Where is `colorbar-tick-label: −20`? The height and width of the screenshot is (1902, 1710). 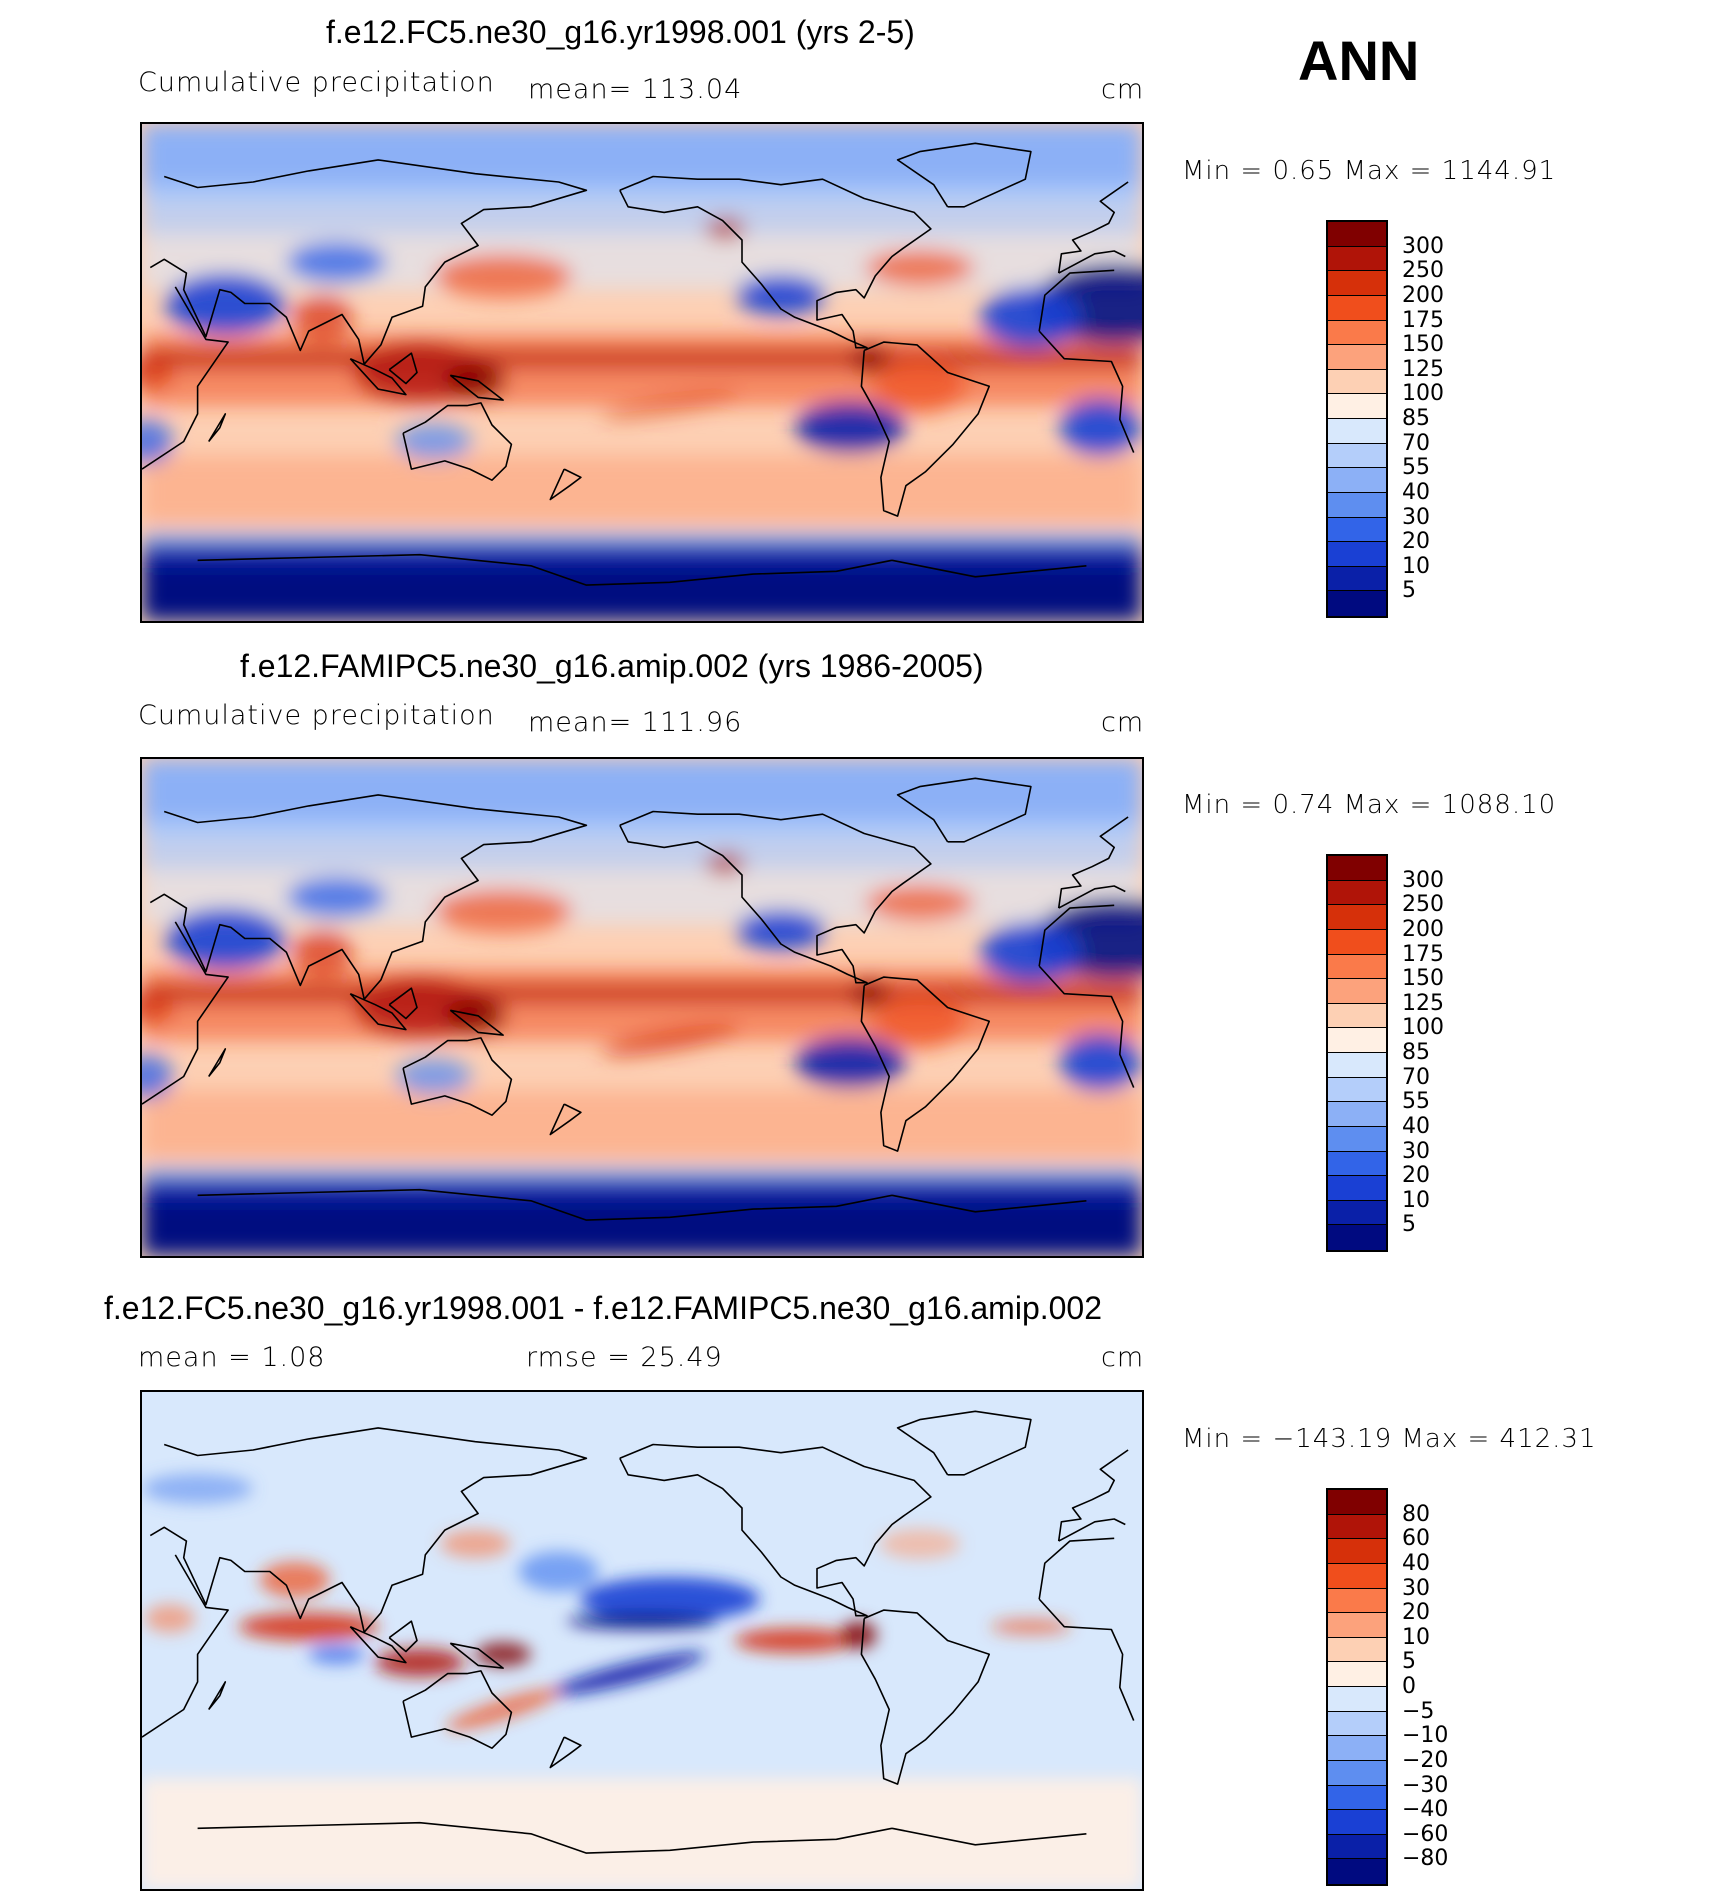 colorbar-tick-label: −20 is located at coordinates (1425, 1760).